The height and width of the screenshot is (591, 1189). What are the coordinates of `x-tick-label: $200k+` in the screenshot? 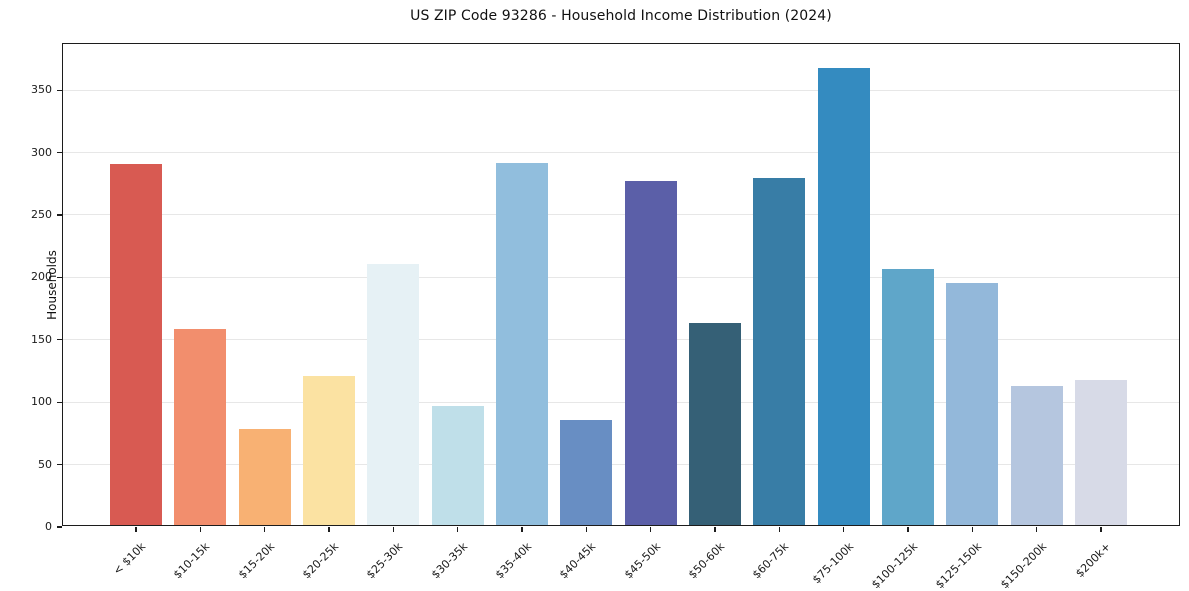 It's located at (1093, 560).